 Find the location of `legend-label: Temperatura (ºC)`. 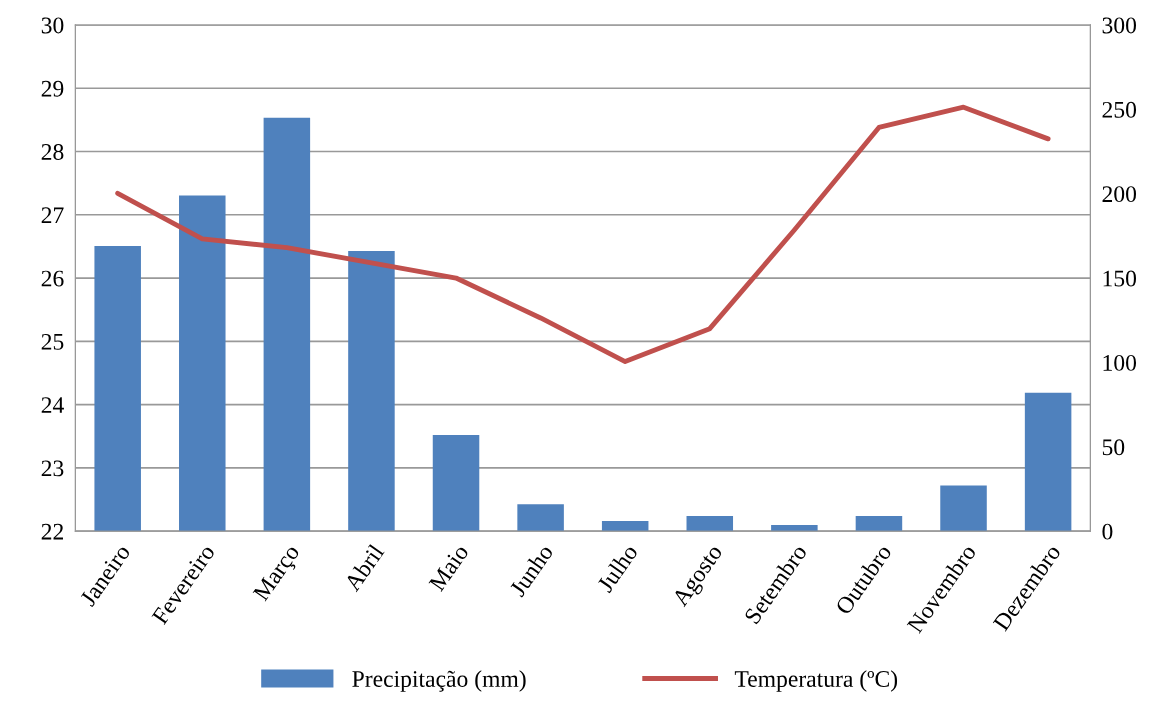

legend-label: Temperatura (ºC) is located at coordinates (816, 681).